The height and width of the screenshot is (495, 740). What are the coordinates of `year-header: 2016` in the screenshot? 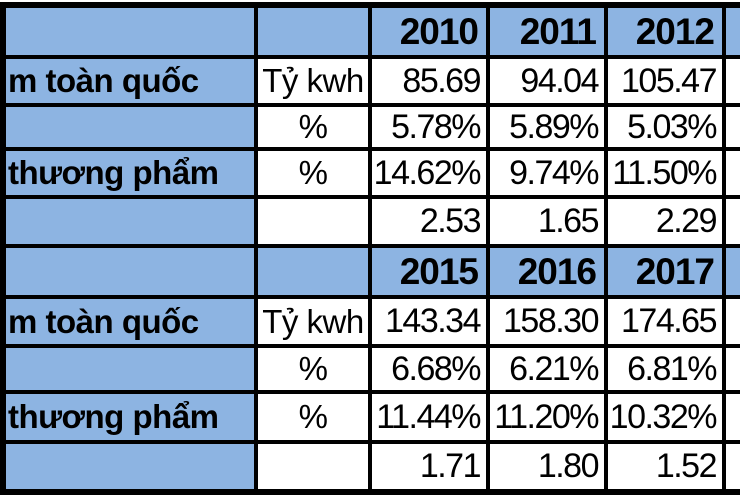 It's located at (547, 271).